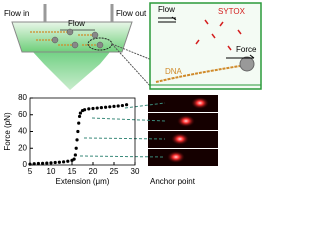  I want to click on x-tick-label: 15, so click(72, 171).